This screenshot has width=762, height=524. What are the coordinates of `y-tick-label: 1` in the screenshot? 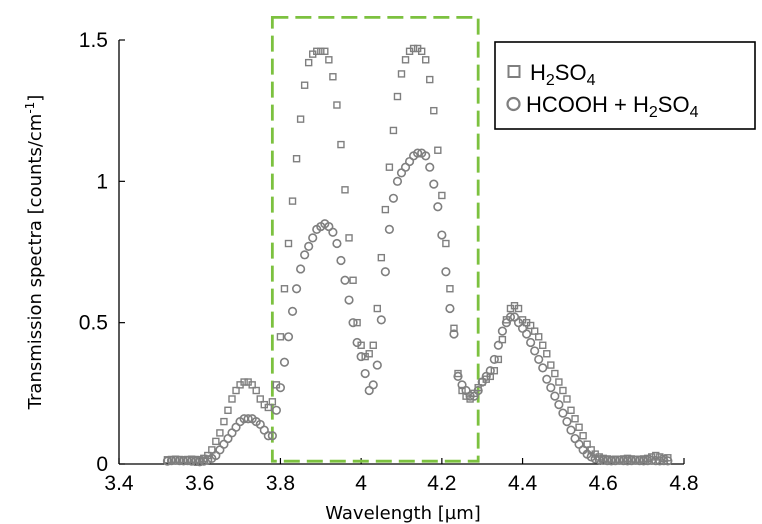 It's located at (102, 181).